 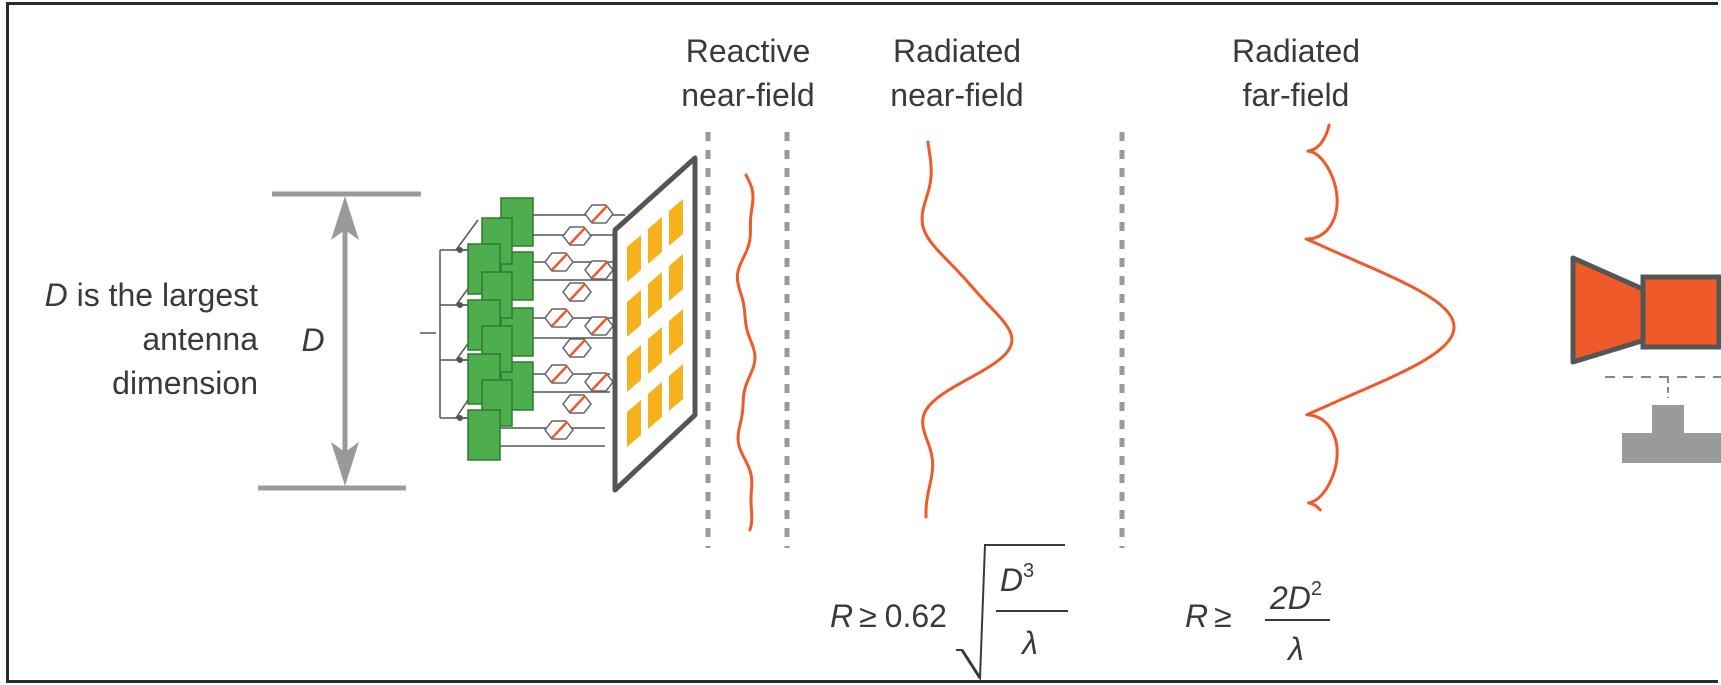 I want to click on svg-text: antenna, so click(x=200, y=339).